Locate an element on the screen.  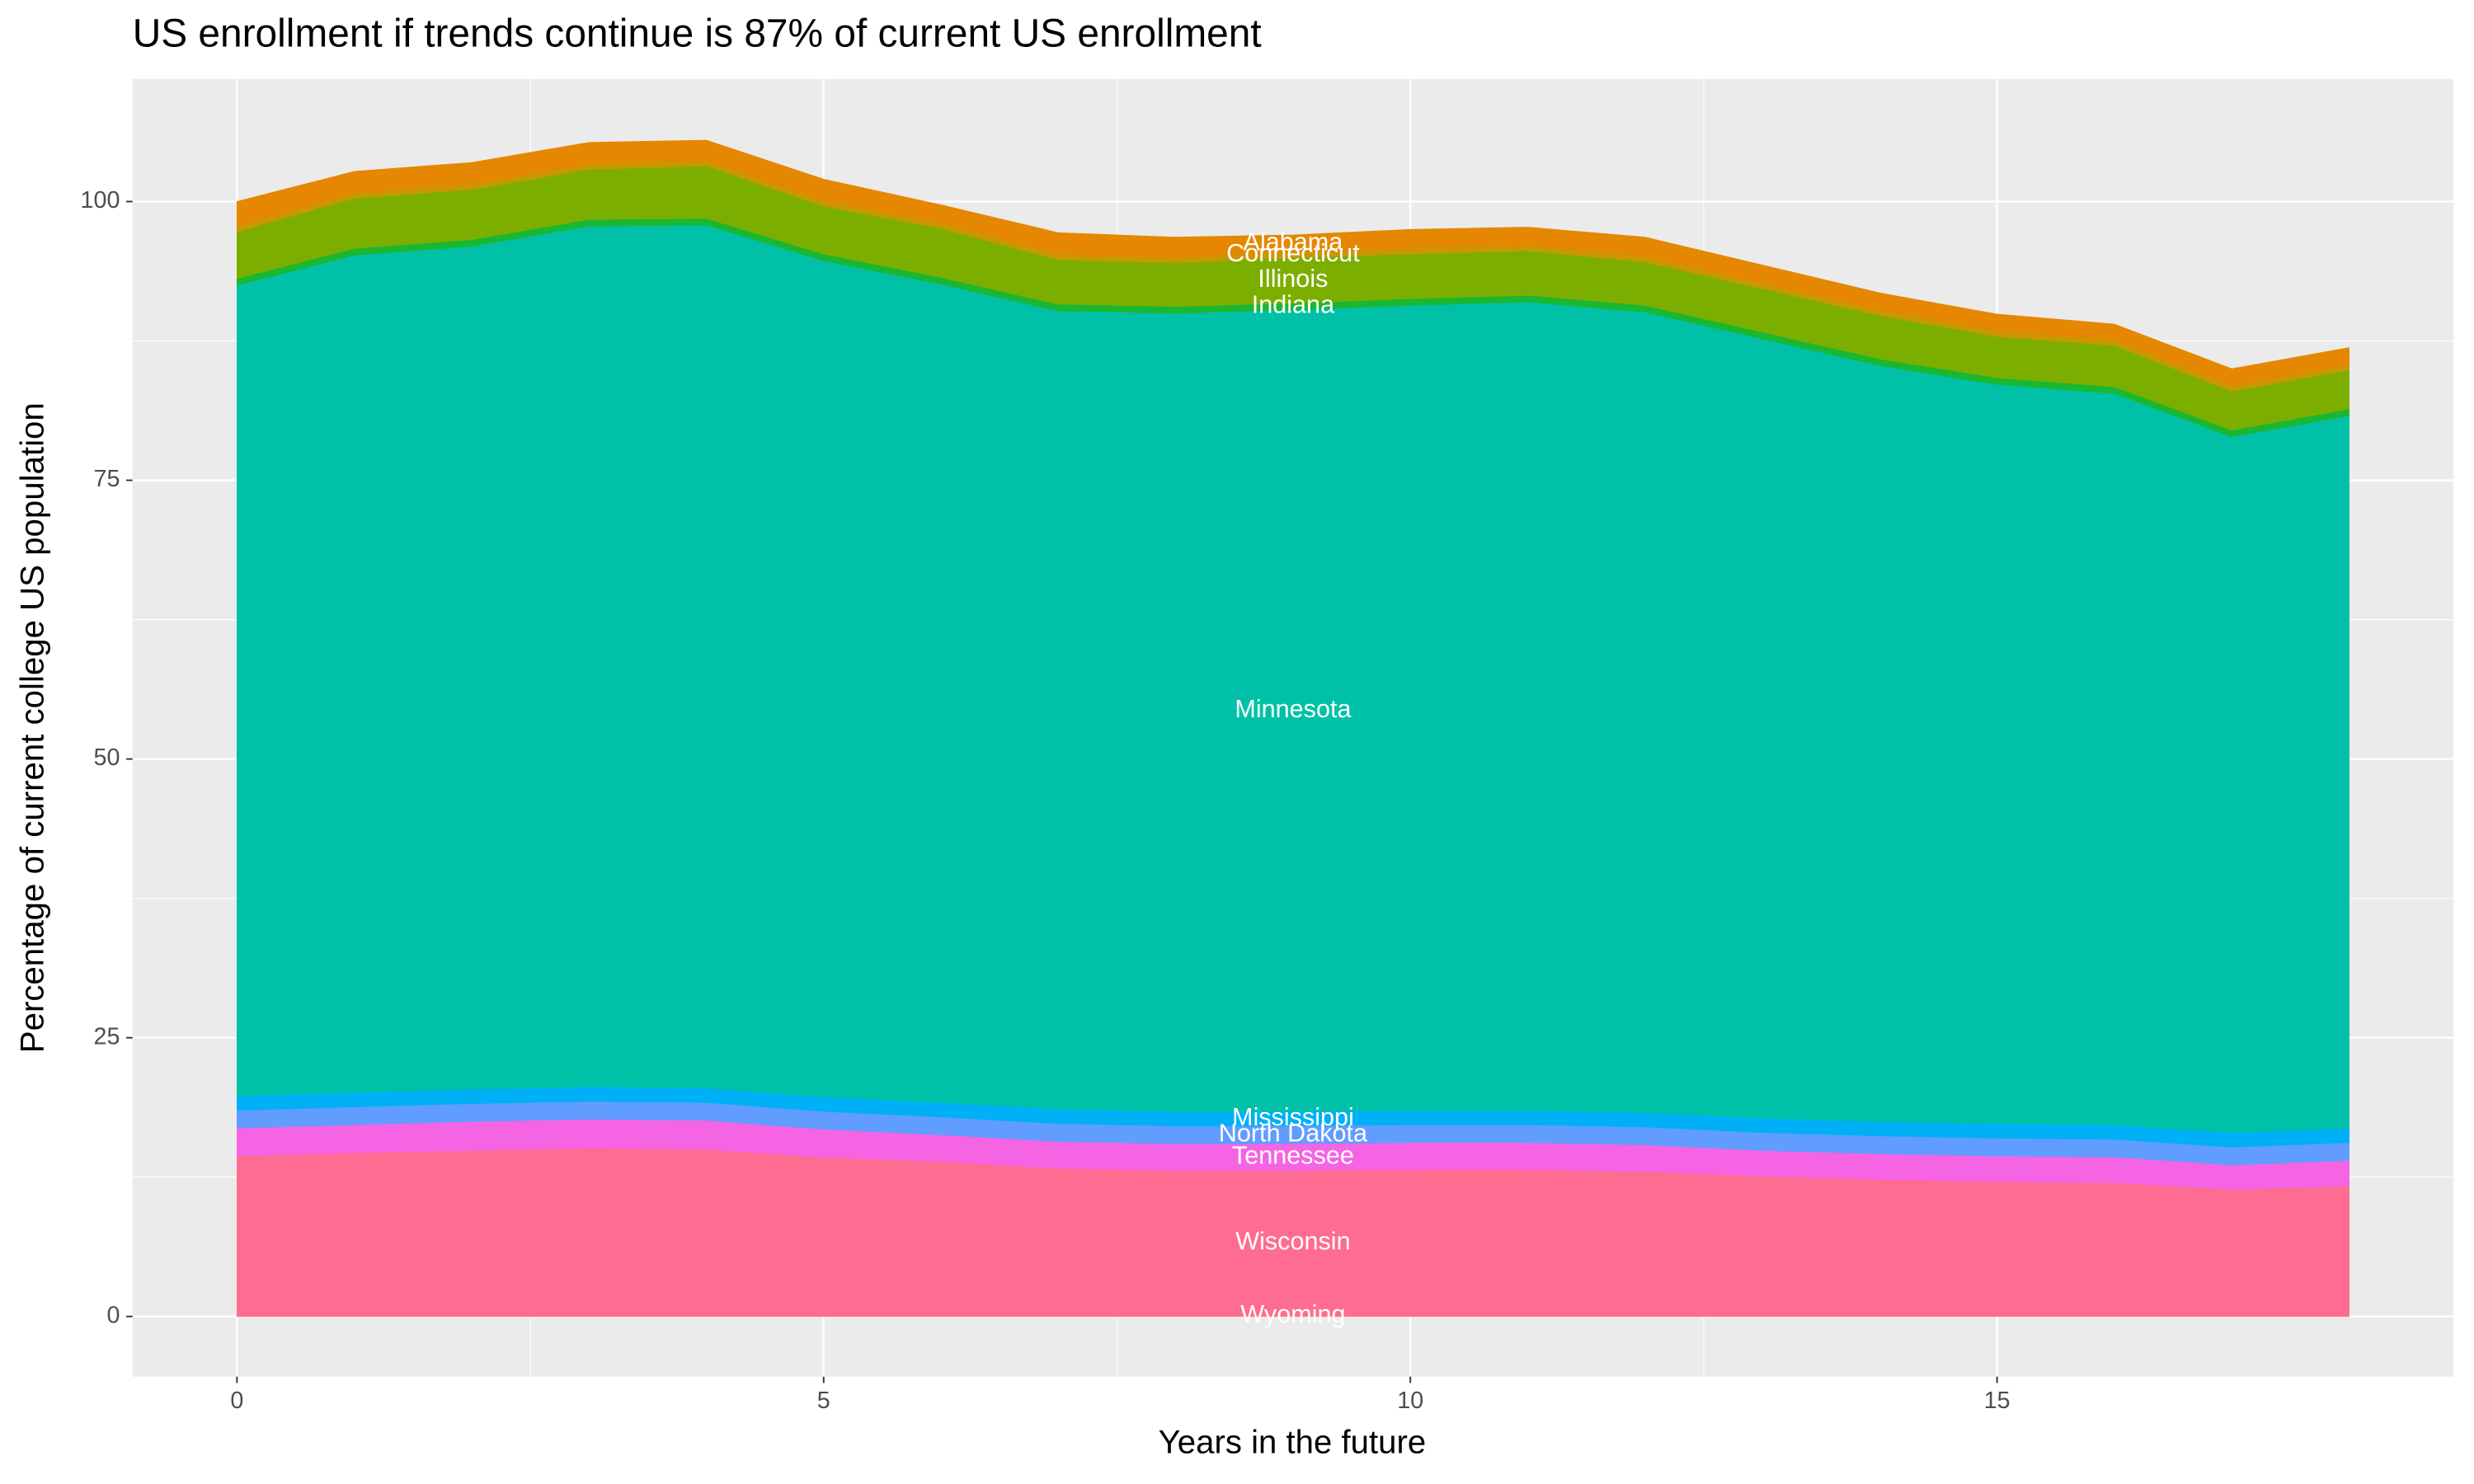
x-tick-label: 0 is located at coordinates (236, 1401).